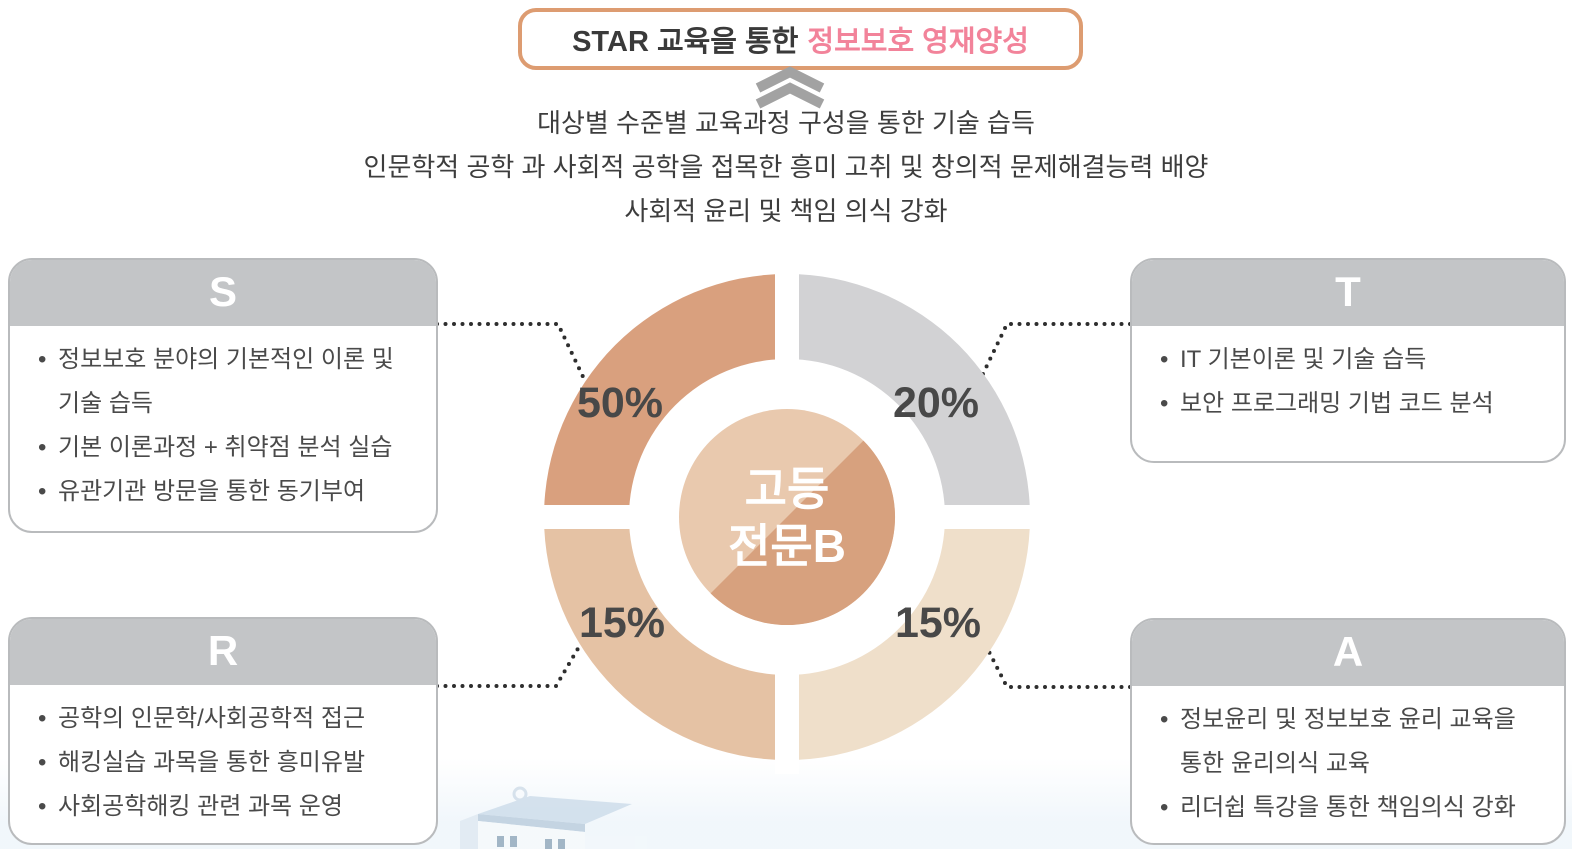  I want to click on diagram-title: STAR 교육을 통한 정보보호 영재양성, so click(800, 39).